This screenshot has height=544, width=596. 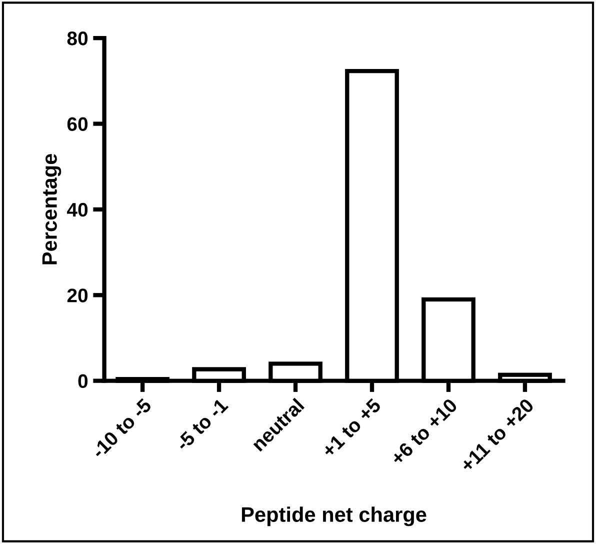 I want to click on y-tick-label: 0, so click(x=83, y=381).